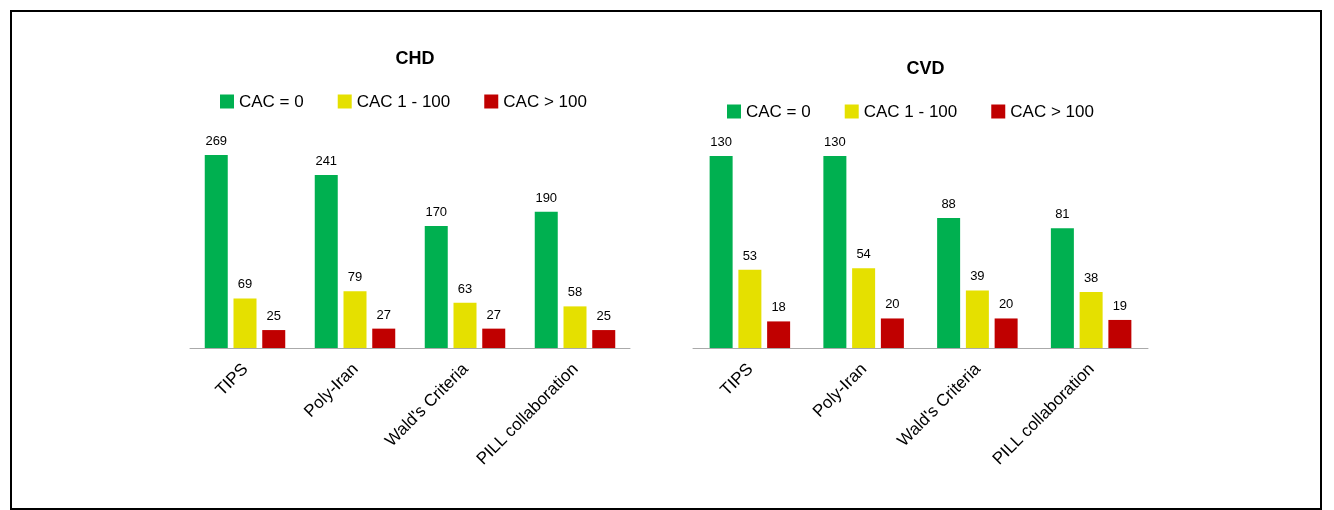  Describe the element at coordinates (465, 288) in the screenshot. I see `data-label: 63` at that location.